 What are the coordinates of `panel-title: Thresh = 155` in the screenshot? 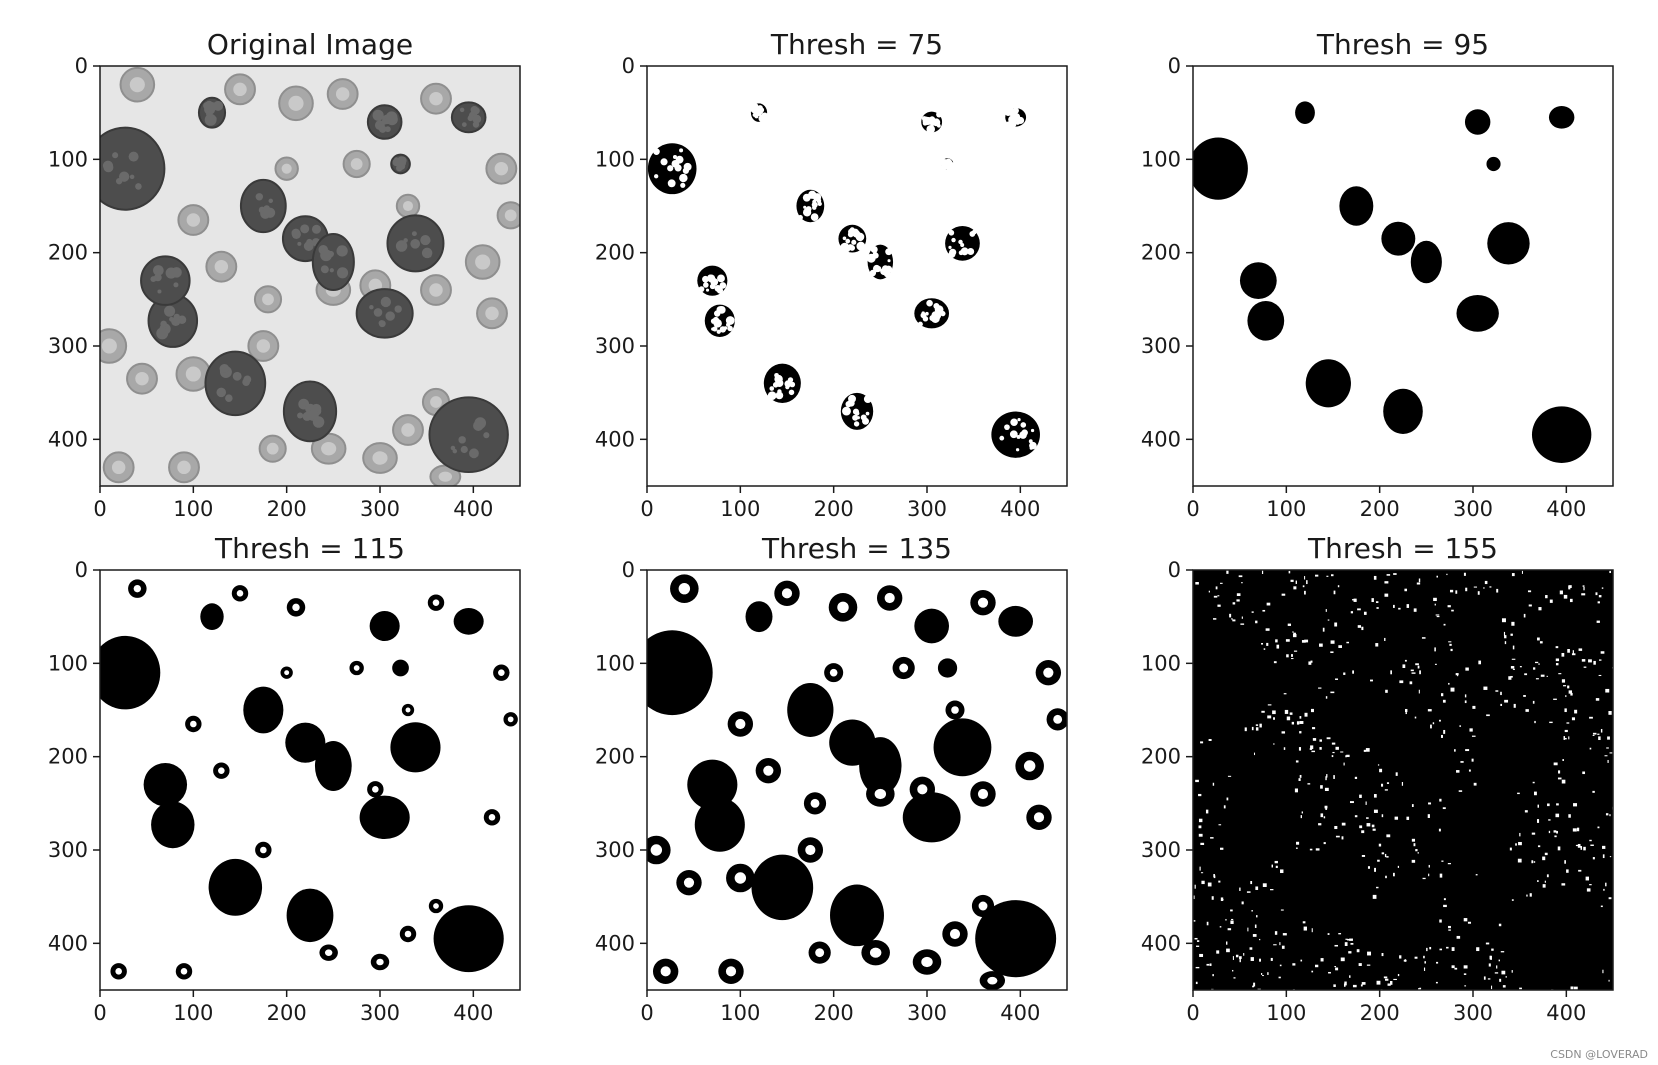 It's located at (1402, 548).